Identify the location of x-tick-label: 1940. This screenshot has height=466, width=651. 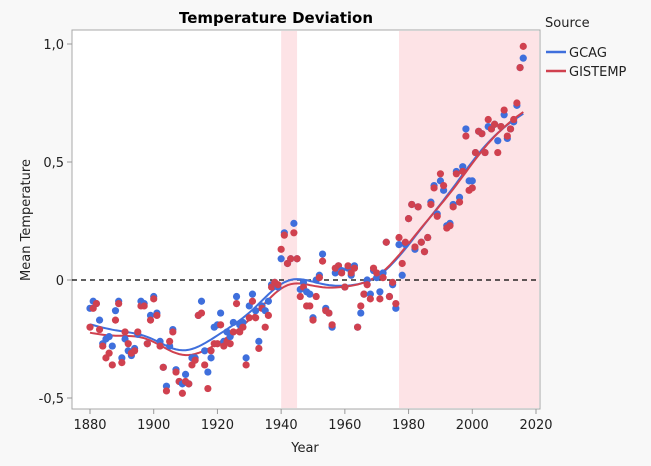
(281, 425).